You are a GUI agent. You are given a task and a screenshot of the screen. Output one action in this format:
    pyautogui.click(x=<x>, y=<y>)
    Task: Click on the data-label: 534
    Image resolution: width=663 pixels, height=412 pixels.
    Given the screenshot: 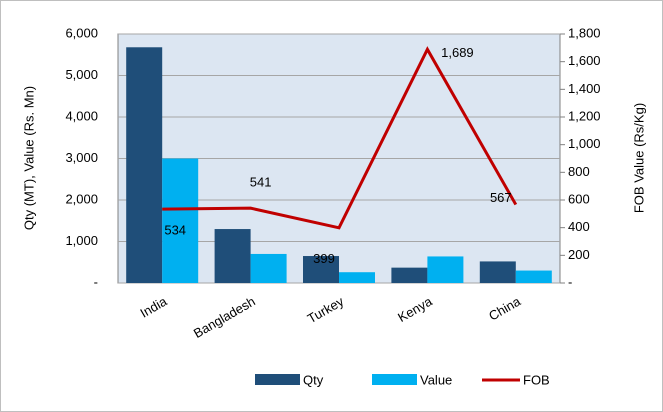 What is the action you would take?
    pyautogui.click(x=175, y=230)
    